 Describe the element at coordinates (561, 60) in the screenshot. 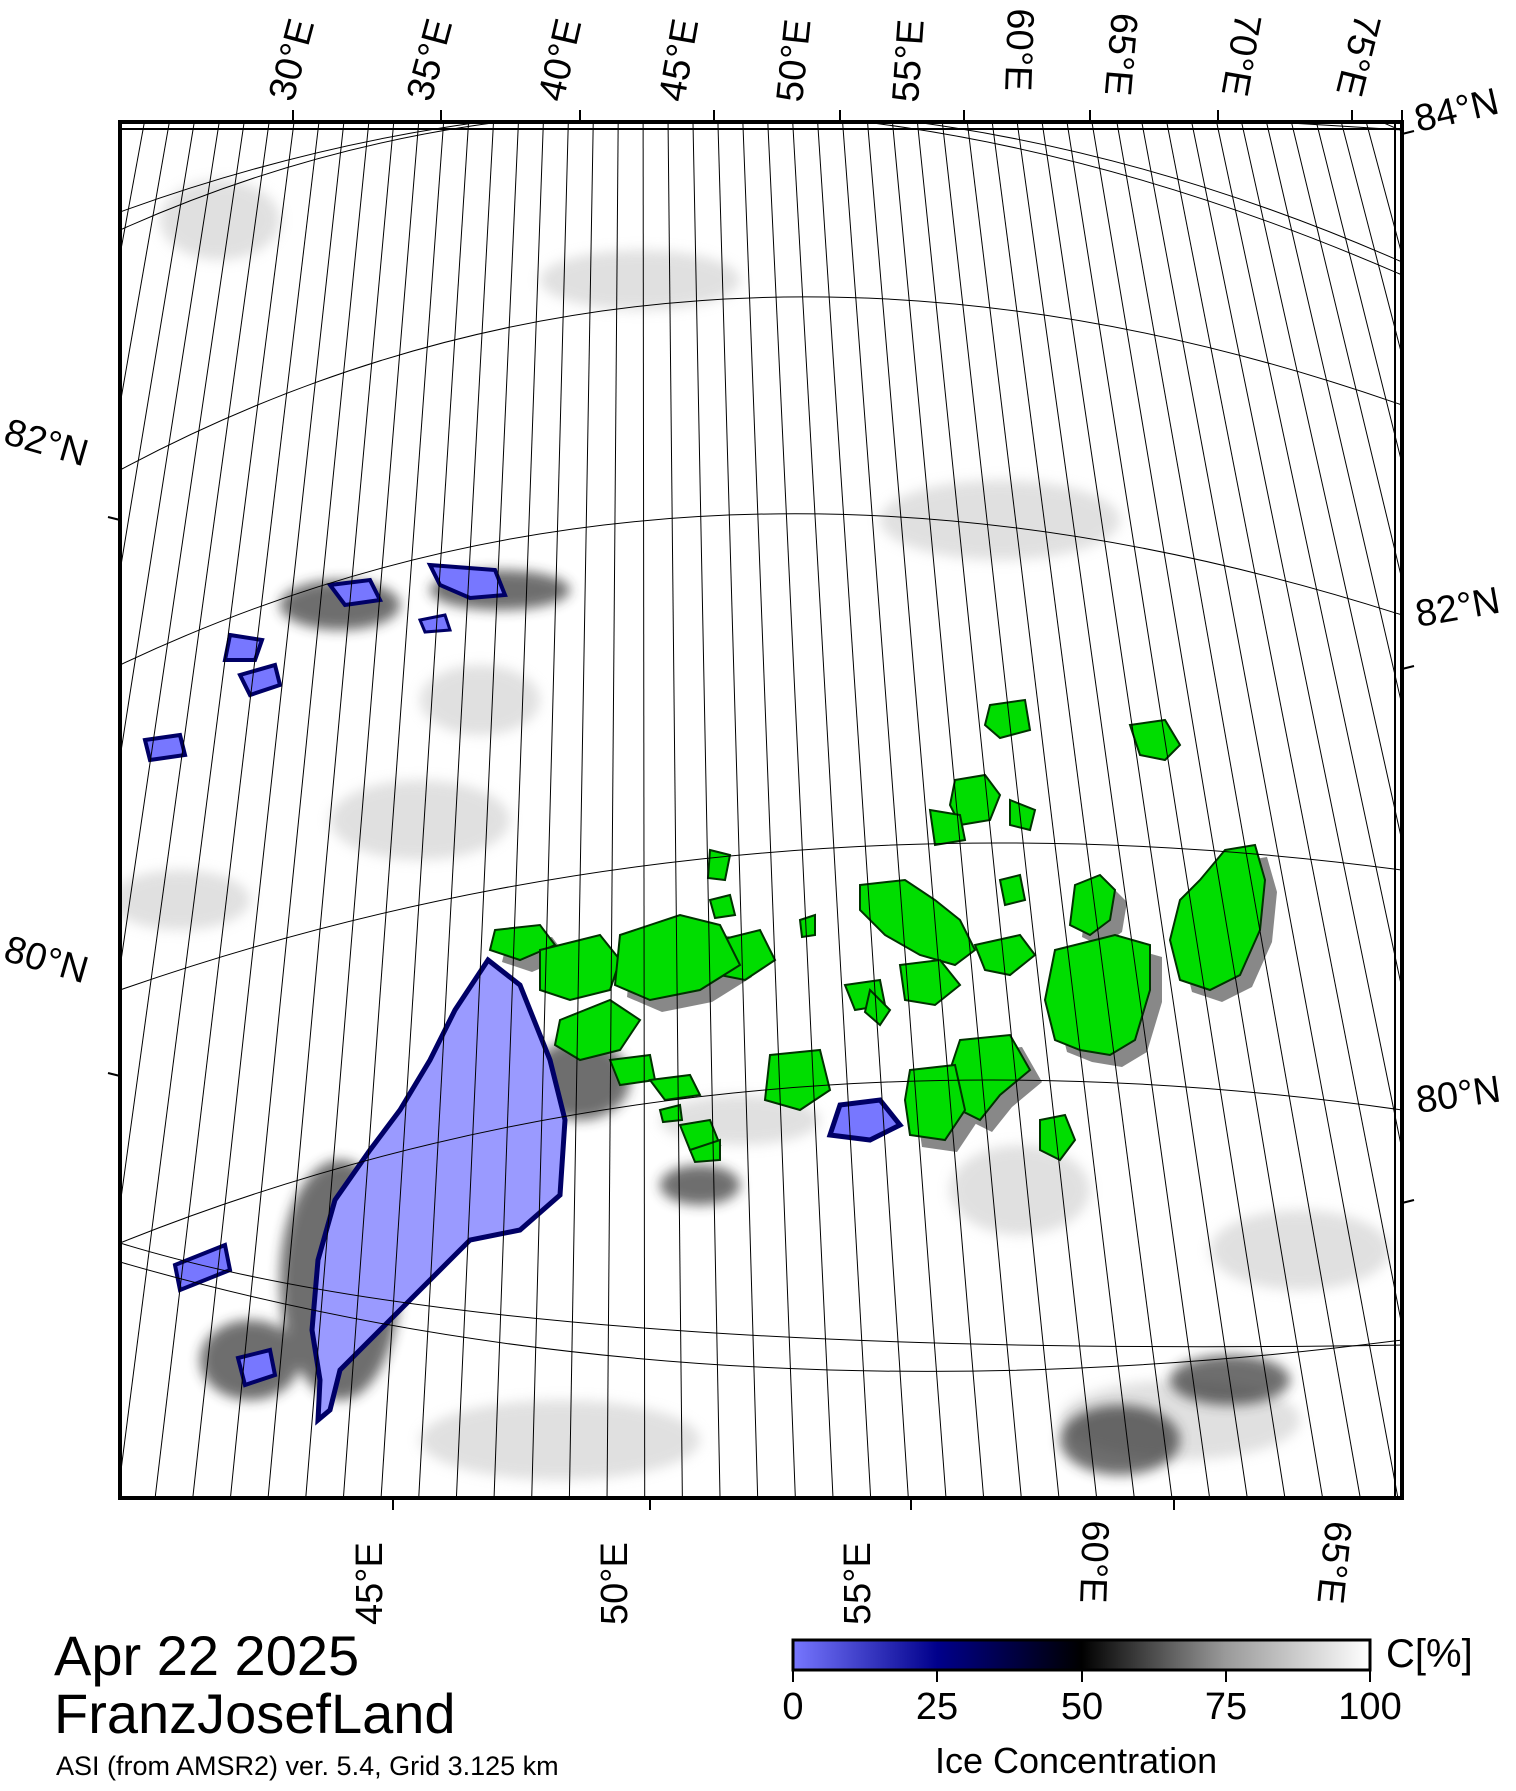

I see `top-lon-label: 40°E` at that location.